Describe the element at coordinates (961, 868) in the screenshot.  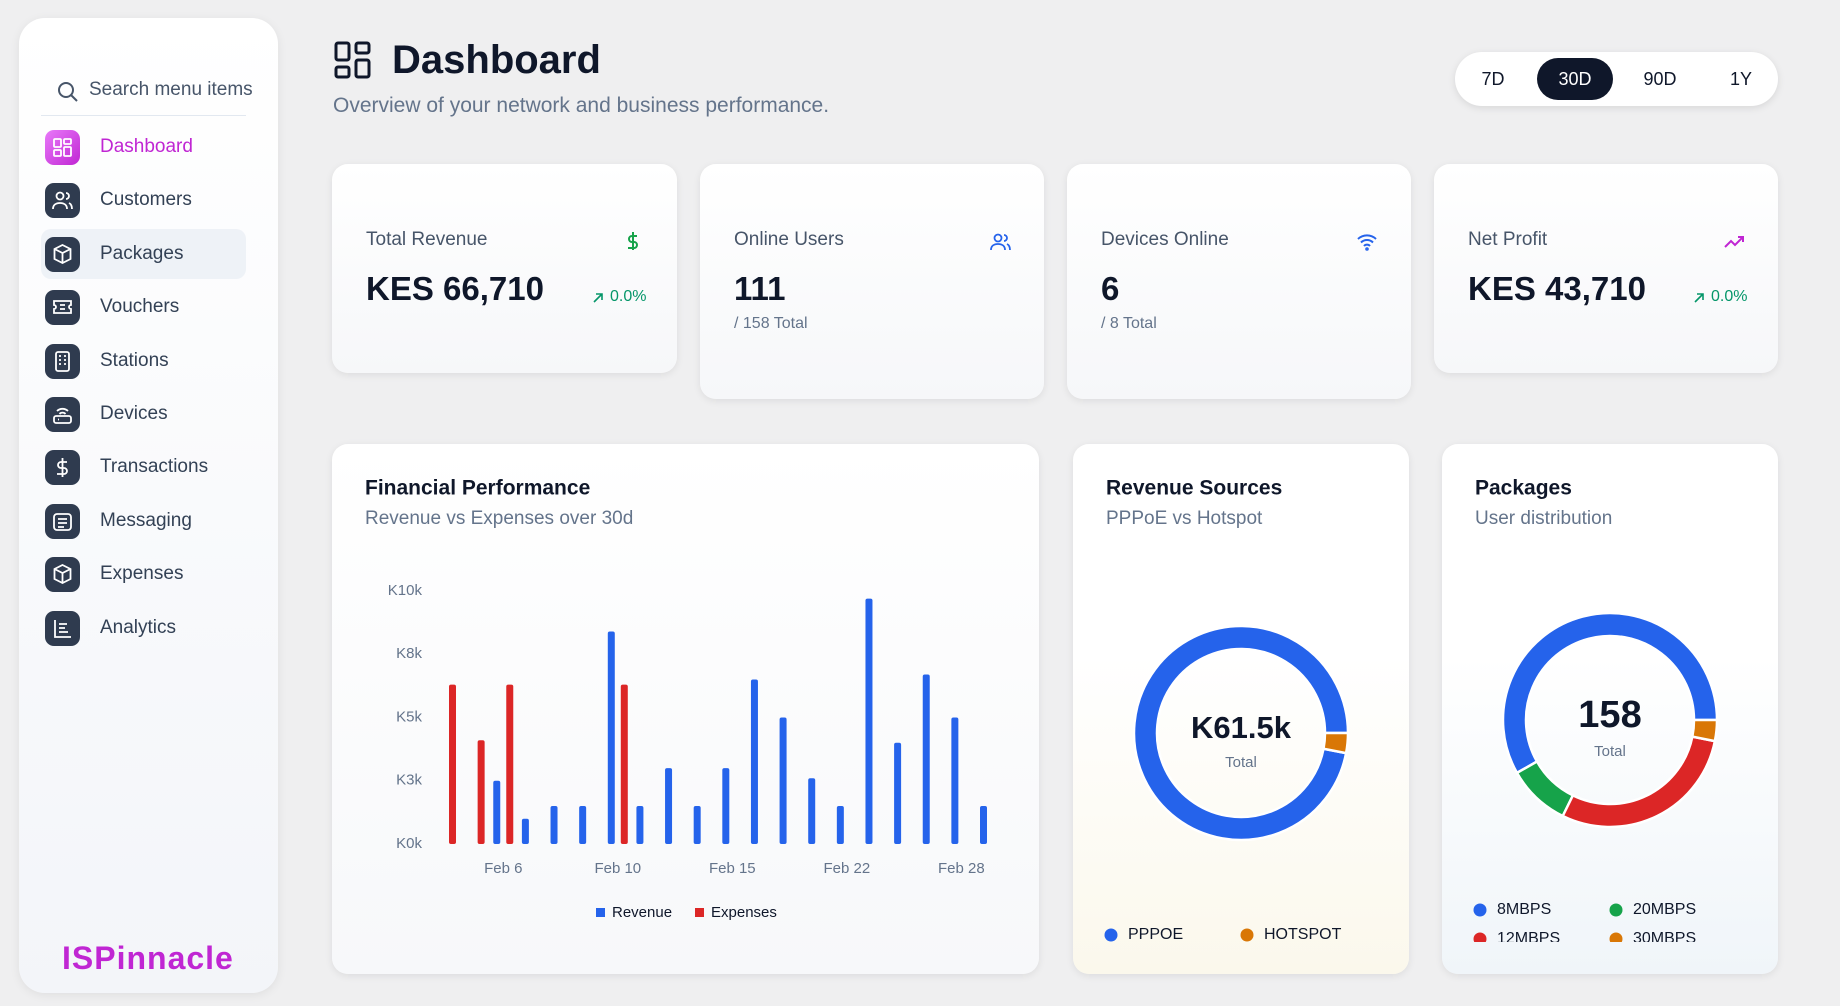
I see `x-tick-label: Feb 28` at that location.